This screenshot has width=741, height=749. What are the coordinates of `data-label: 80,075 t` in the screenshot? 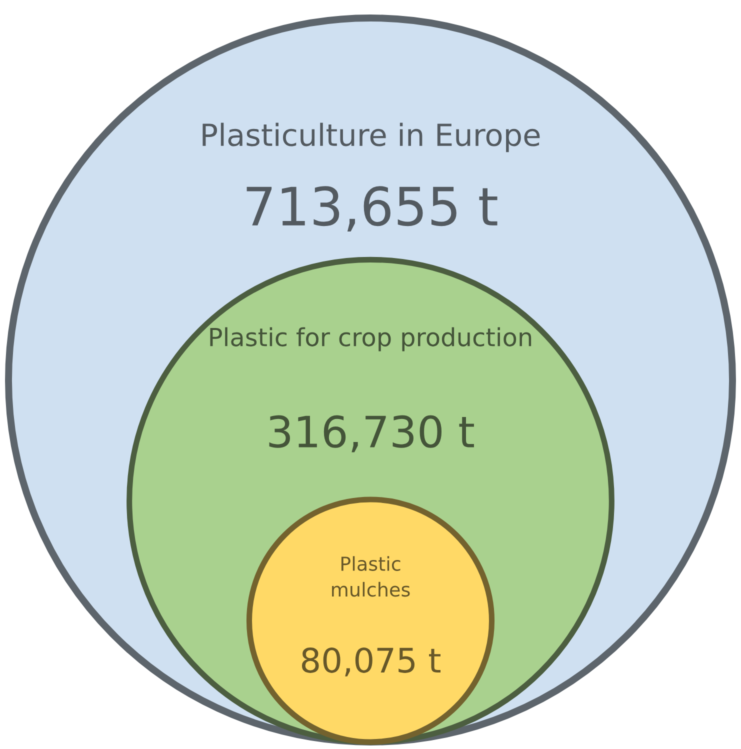 It's located at (371, 661).